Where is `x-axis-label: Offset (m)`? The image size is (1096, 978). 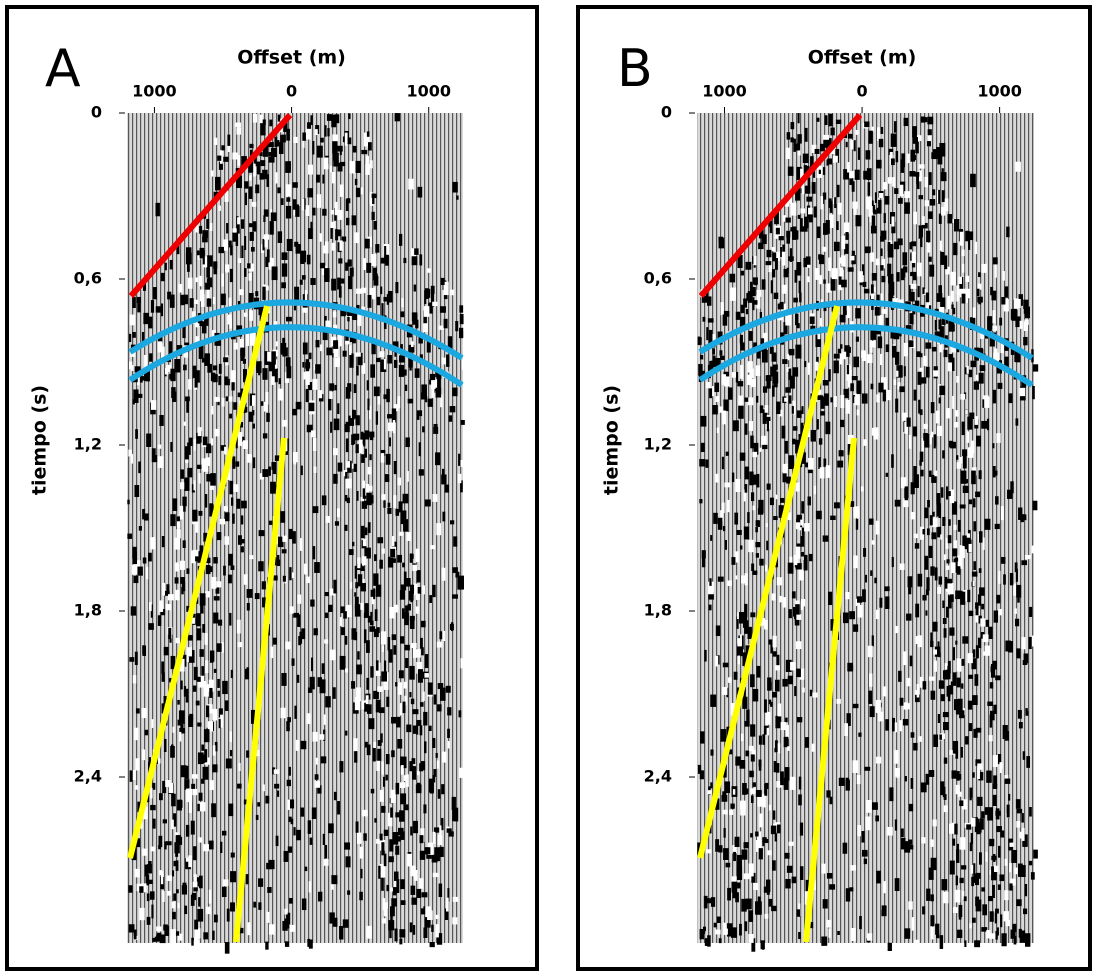 x-axis-label: Offset (m) is located at coordinates (862, 58).